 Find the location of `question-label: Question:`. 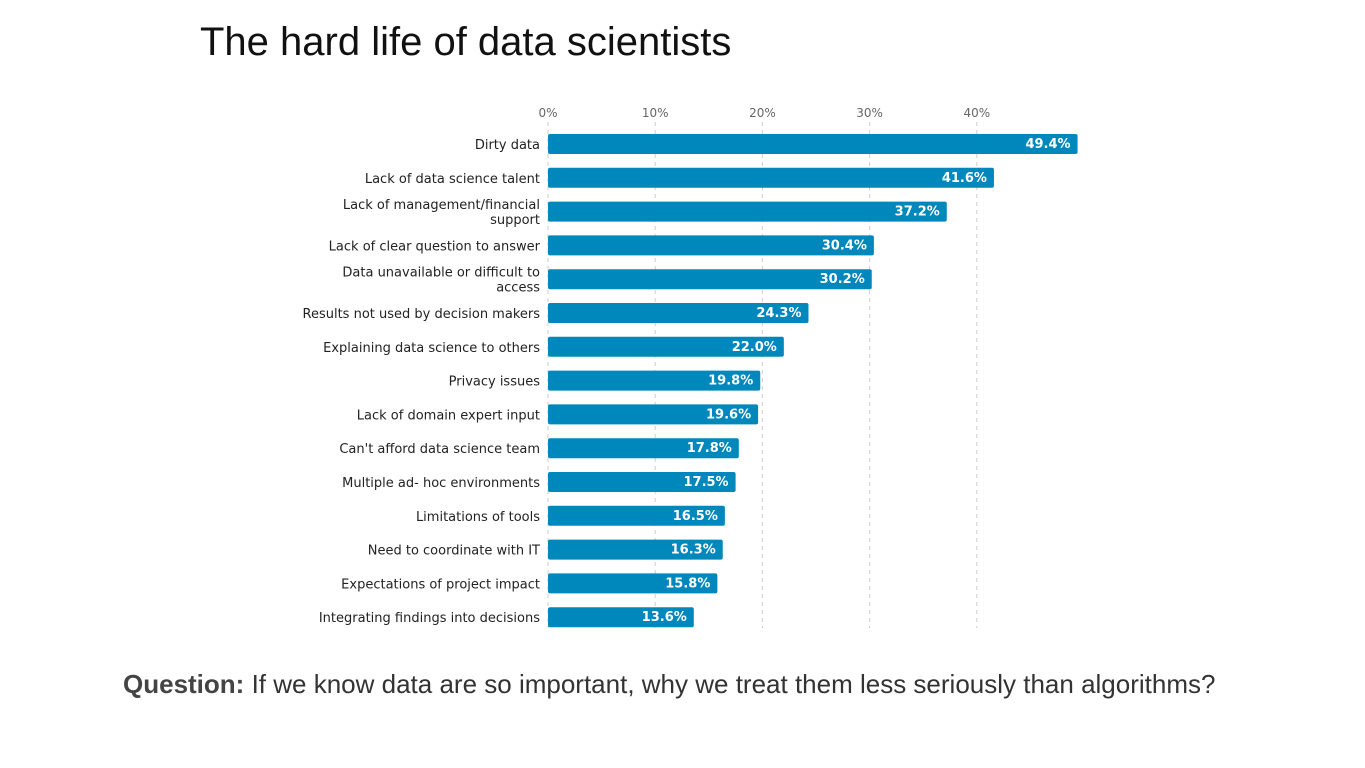

question-label: Question: is located at coordinates (184, 684).